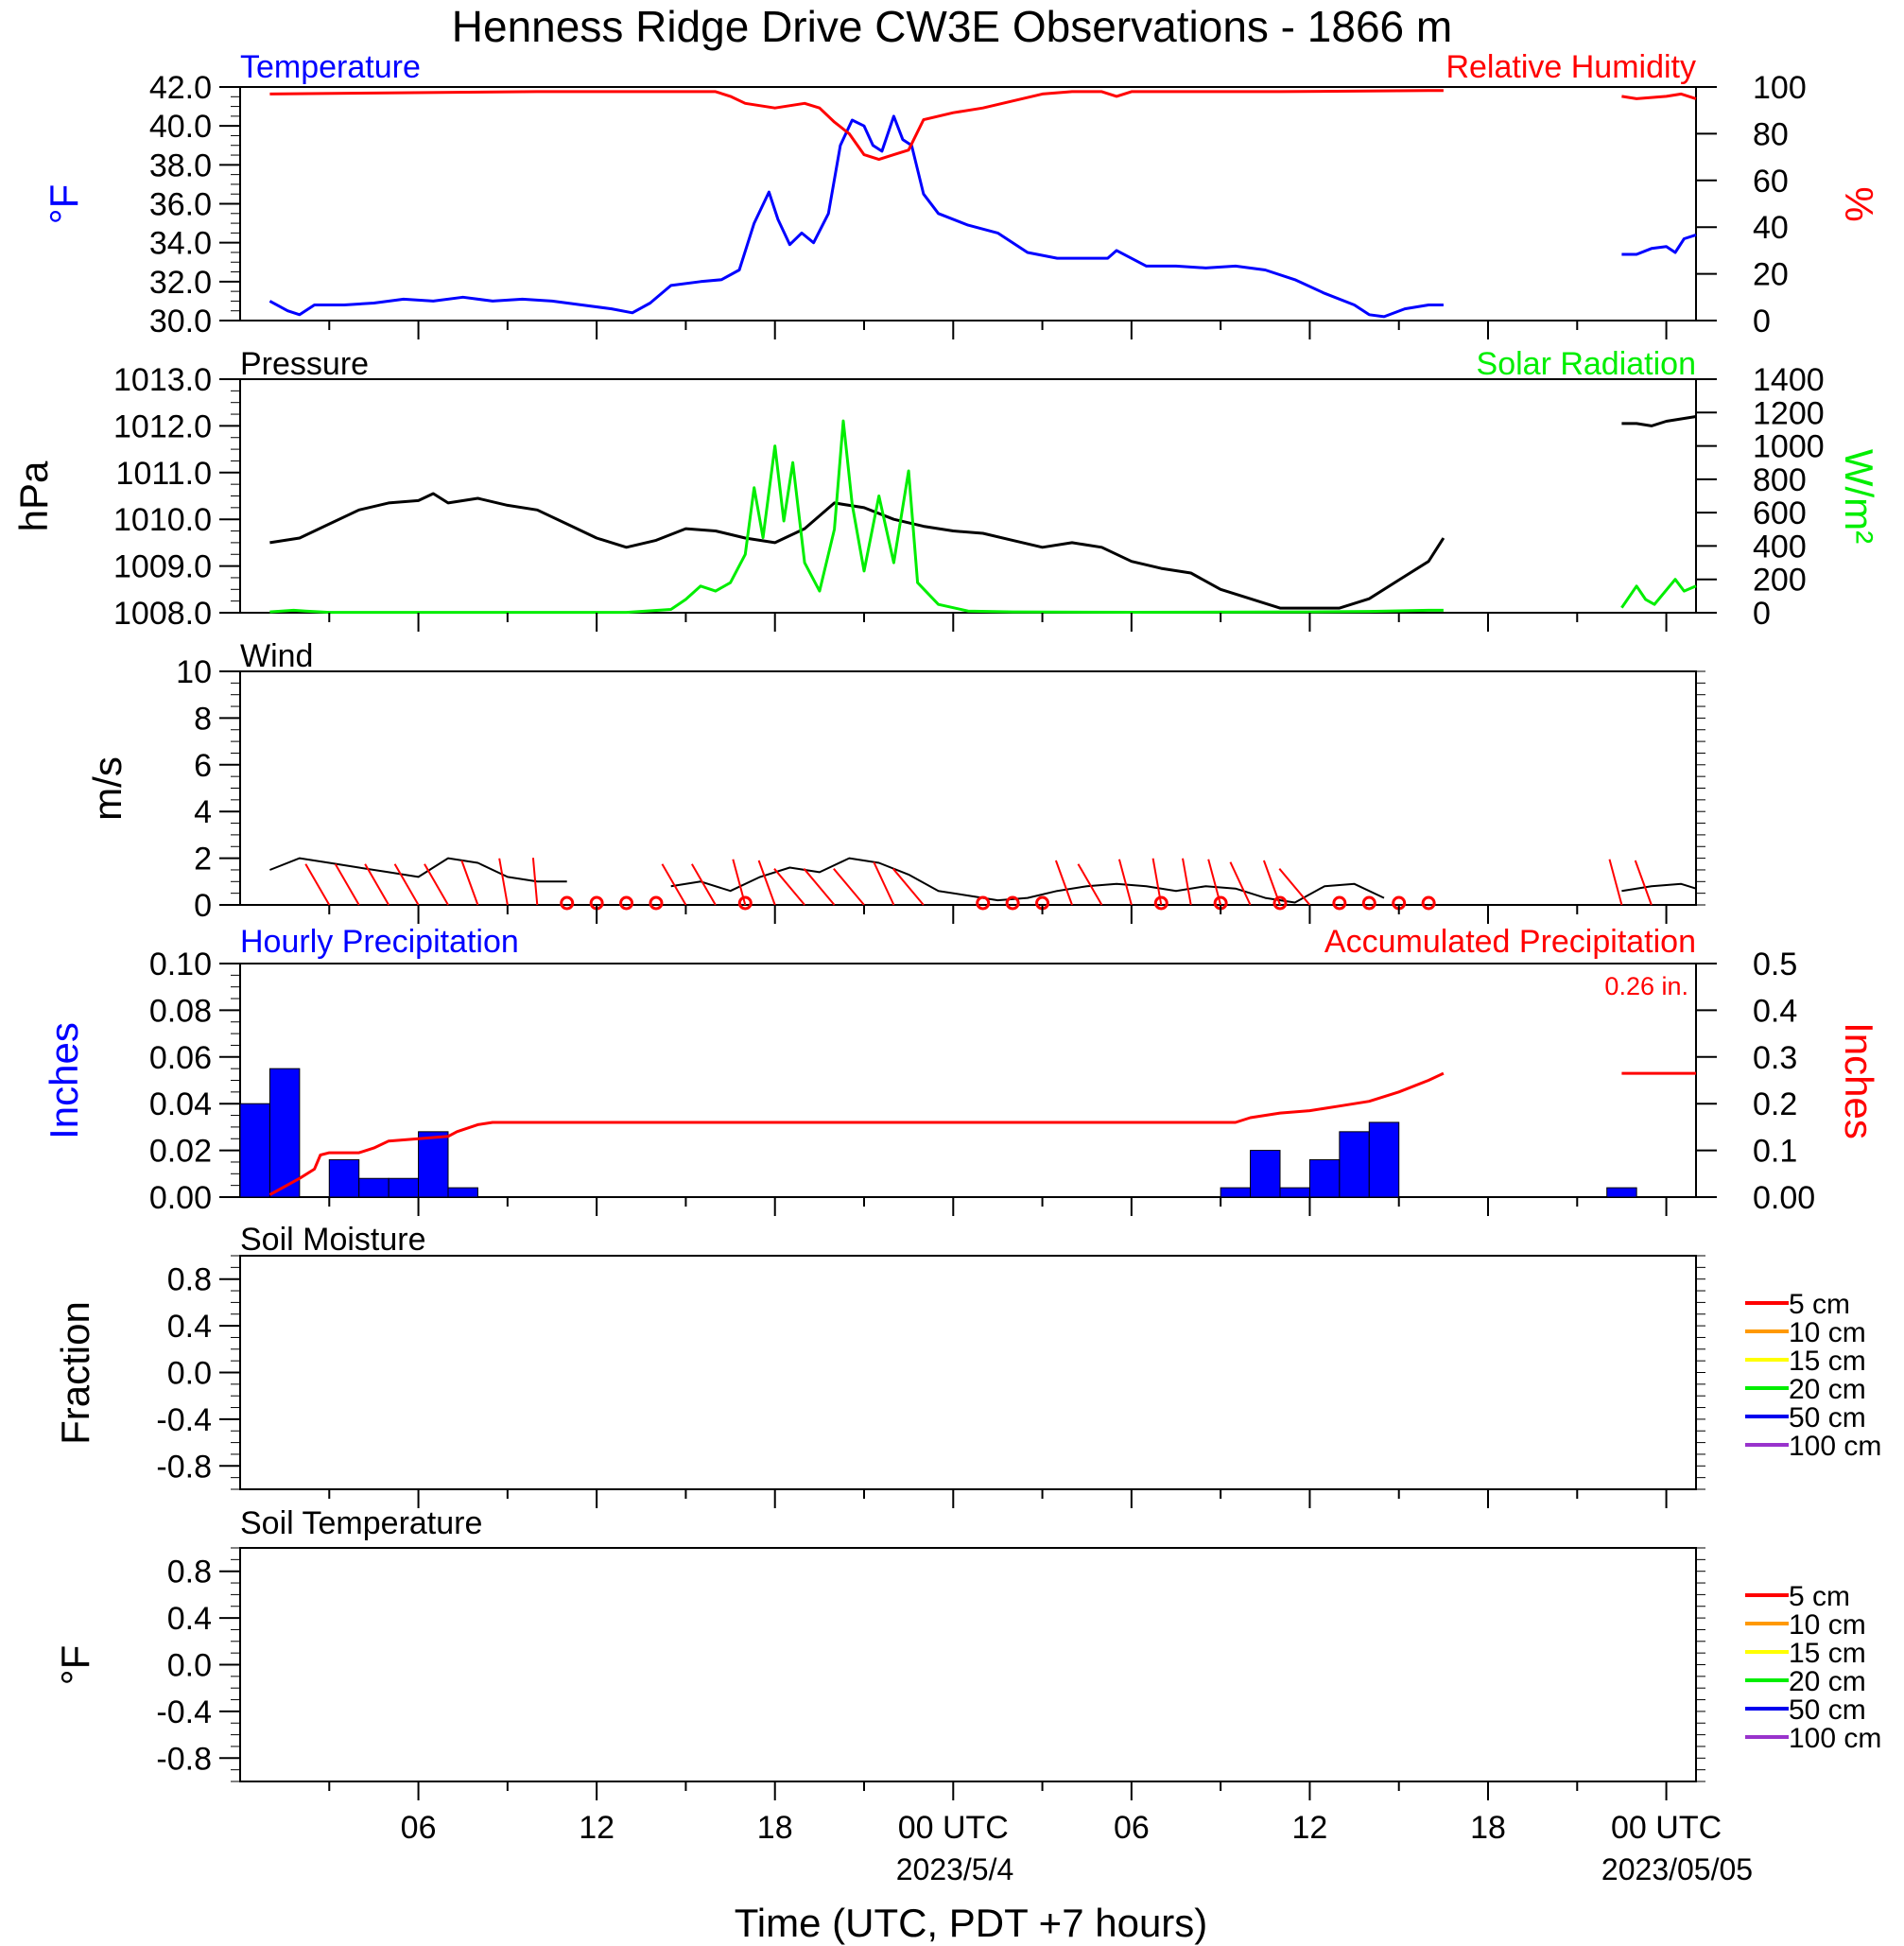  What do you see at coordinates (1667, 1828) in the screenshot?
I see `x-tick-label: 00 UTC` at bounding box center [1667, 1828].